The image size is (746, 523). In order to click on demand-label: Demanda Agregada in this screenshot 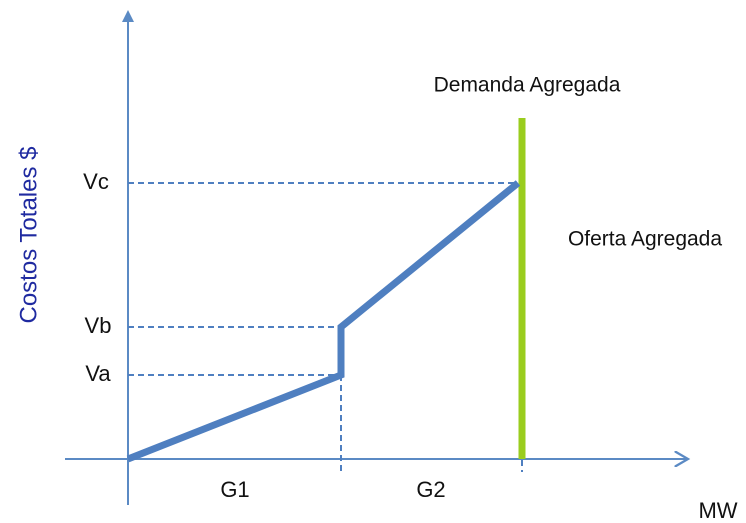, I will do `click(527, 85)`.